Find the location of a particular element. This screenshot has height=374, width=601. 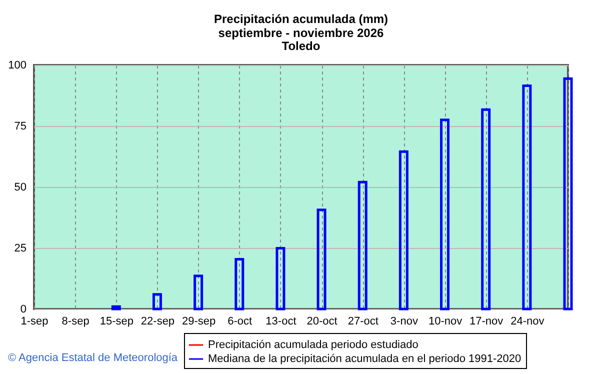

x-tick-label: 6-oct is located at coordinates (240, 322).